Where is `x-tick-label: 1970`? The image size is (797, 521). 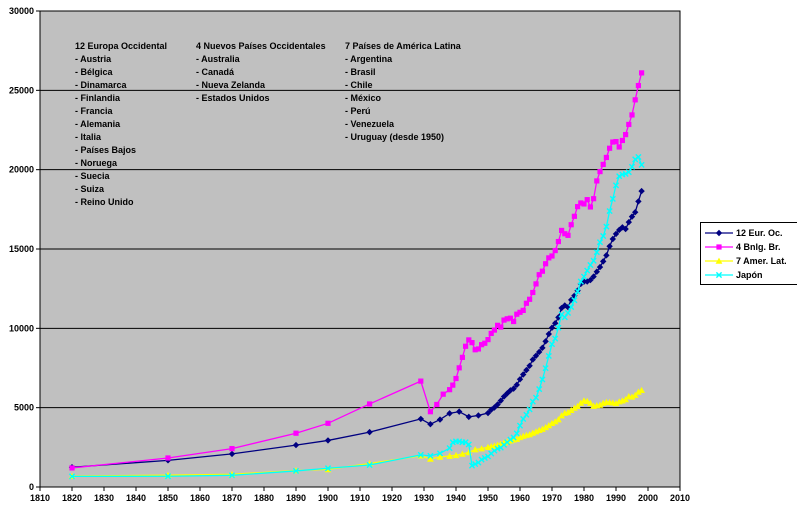 x-tick-label: 1970 is located at coordinates (552, 498).